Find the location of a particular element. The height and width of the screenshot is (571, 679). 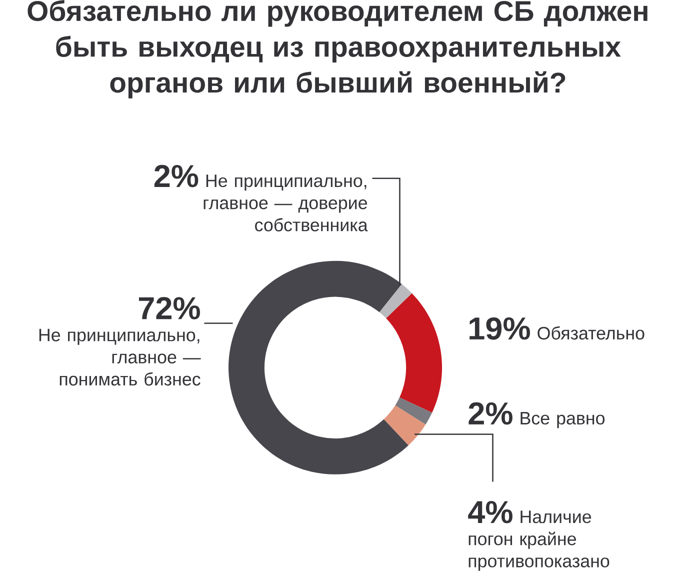

slice-label: Не принципиально, главное — понимать бизнес is located at coordinates (120, 357).